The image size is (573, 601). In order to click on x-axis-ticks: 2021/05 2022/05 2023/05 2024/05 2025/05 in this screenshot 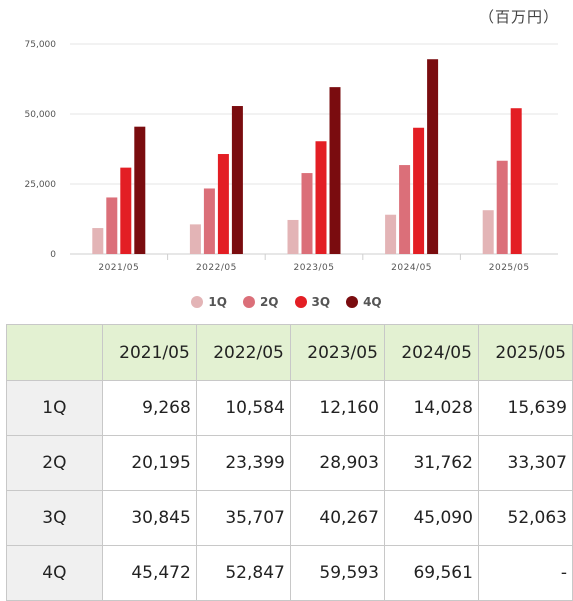, I will do `click(313, 263)`.